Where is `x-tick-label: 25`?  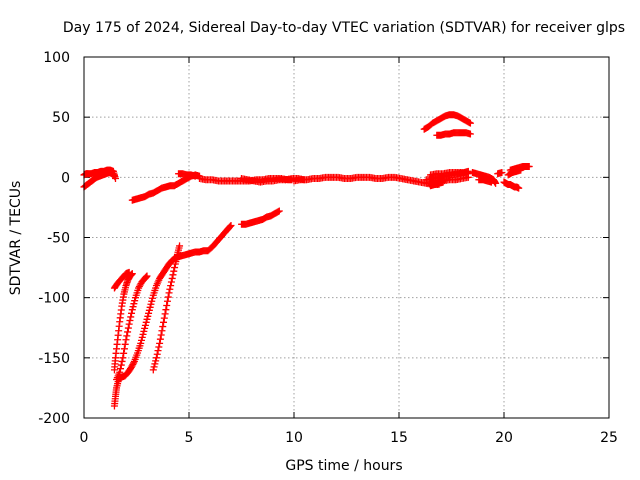
x-tick-label: 25 is located at coordinates (609, 438).